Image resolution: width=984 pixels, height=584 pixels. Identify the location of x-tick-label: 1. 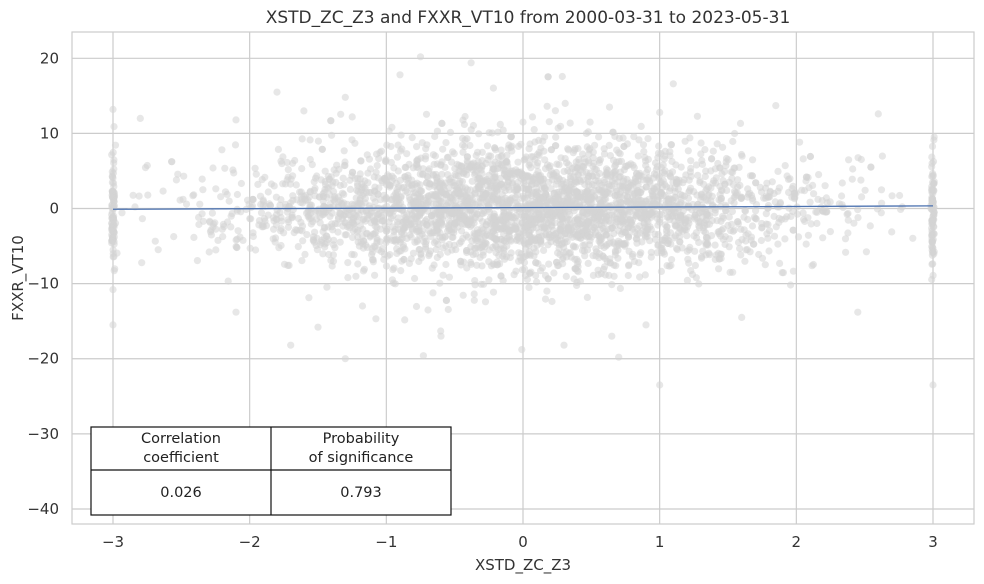
(660, 542).